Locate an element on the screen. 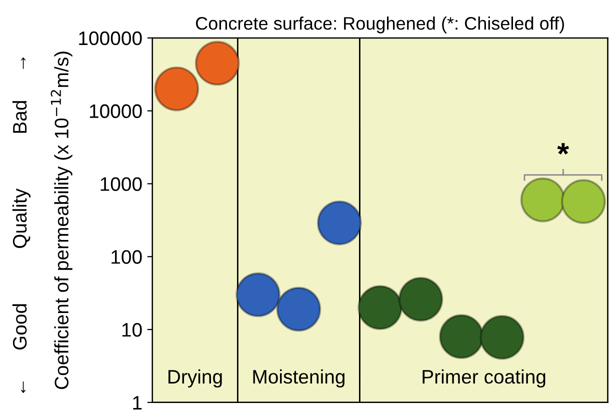 The width and height of the screenshot is (614, 417). y-tick-label: 1000 is located at coordinates (121, 184).